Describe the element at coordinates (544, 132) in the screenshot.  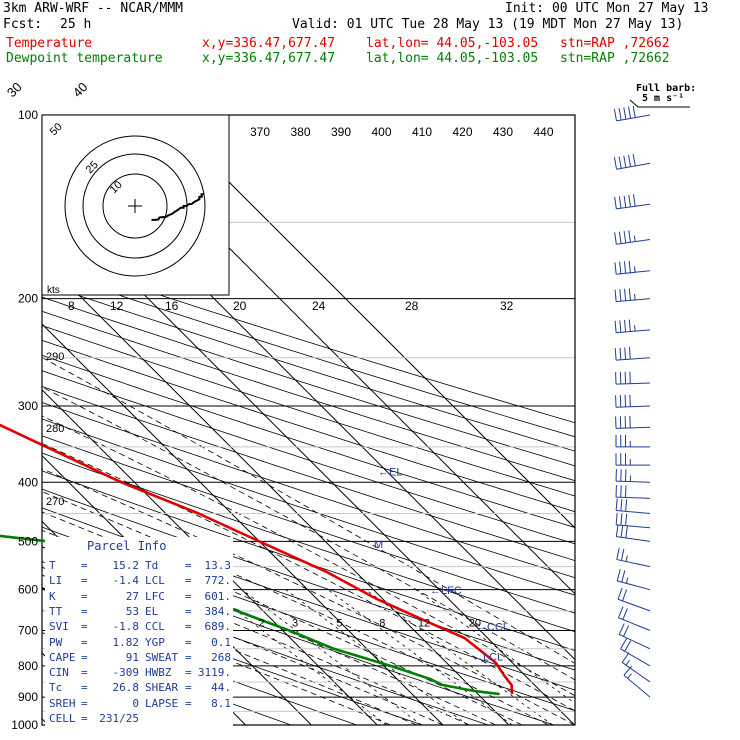
I see `theta-label: 440` at that location.